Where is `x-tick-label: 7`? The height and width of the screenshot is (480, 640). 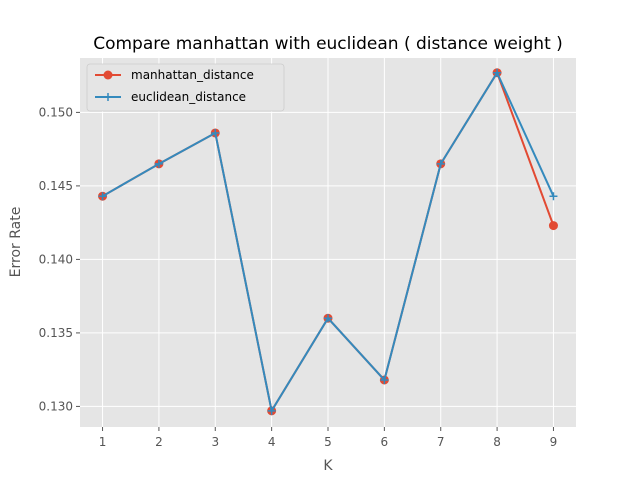 x-tick-label: 7 is located at coordinates (441, 442).